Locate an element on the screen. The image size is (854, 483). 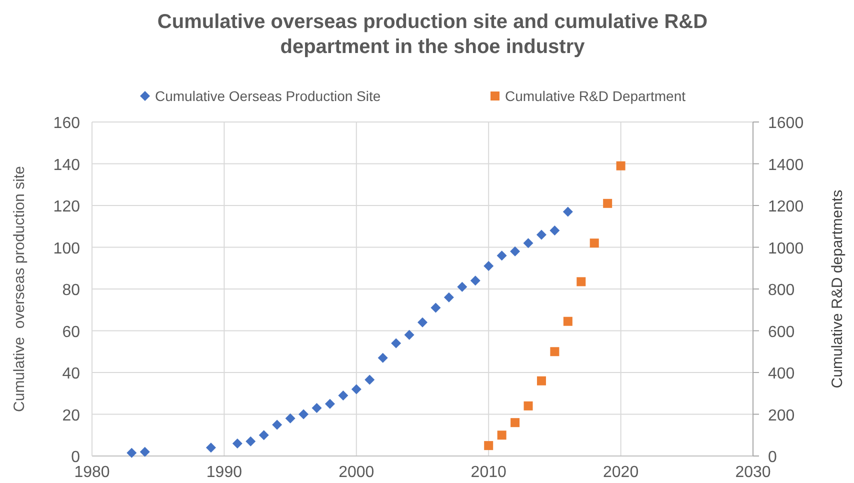
x-tick-label: 1980 is located at coordinates (92, 472).